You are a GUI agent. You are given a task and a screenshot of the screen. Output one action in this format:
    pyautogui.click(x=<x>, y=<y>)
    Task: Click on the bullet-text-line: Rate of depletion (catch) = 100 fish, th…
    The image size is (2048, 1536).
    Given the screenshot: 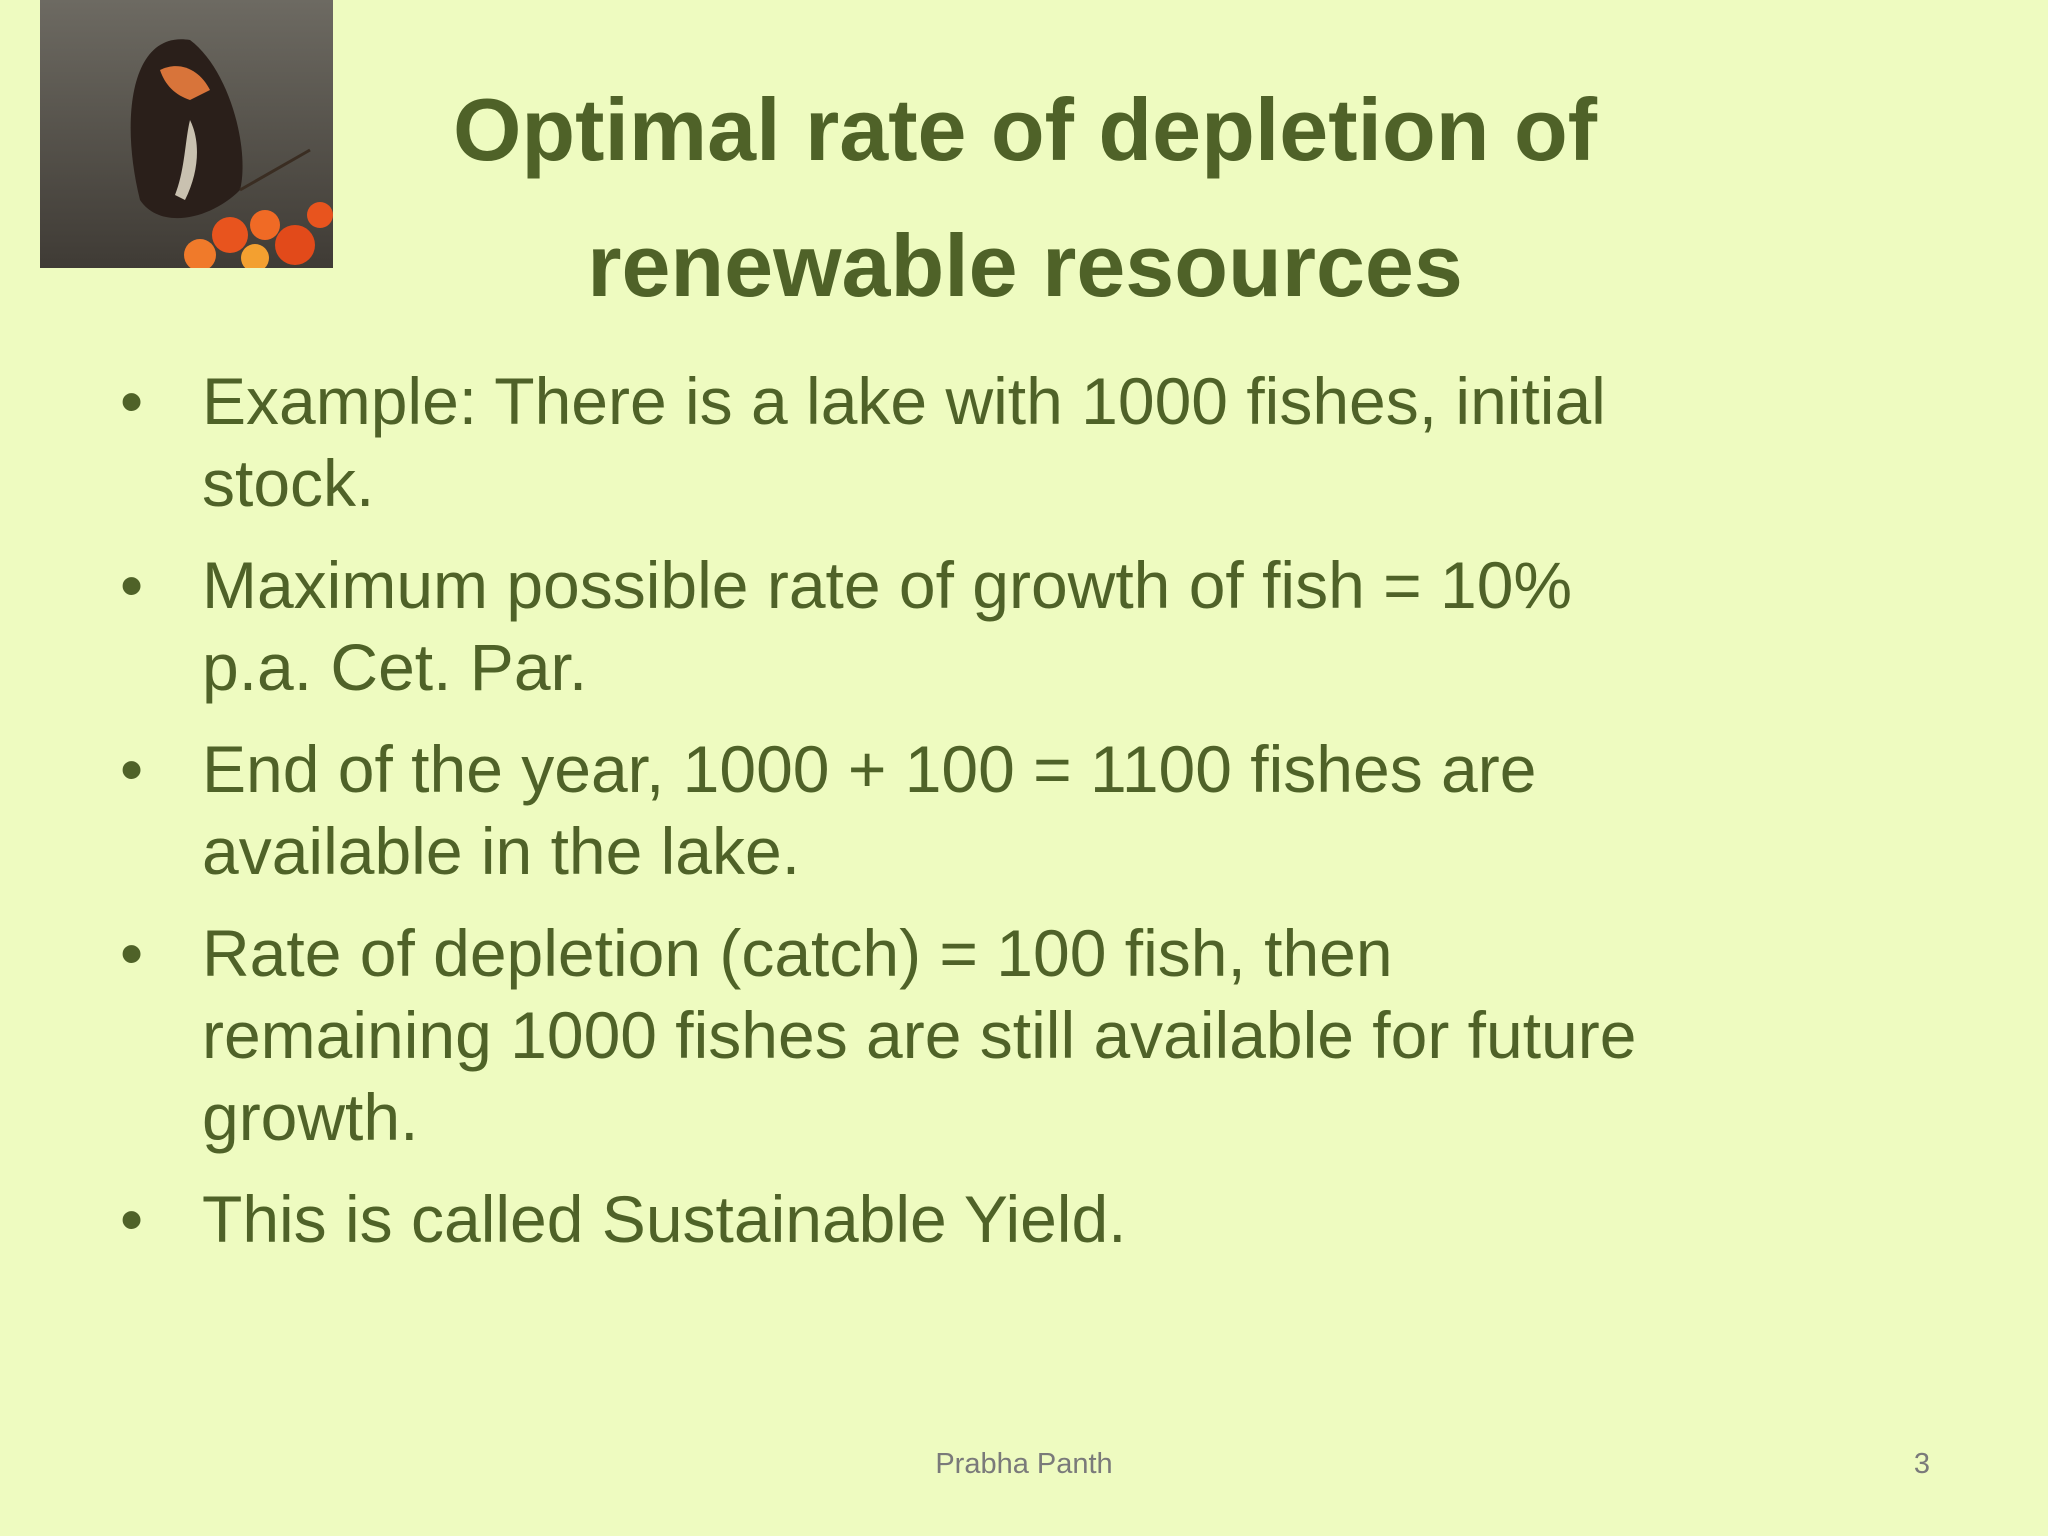 What is the action you would take?
    pyautogui.click(x=797, y=953)
    